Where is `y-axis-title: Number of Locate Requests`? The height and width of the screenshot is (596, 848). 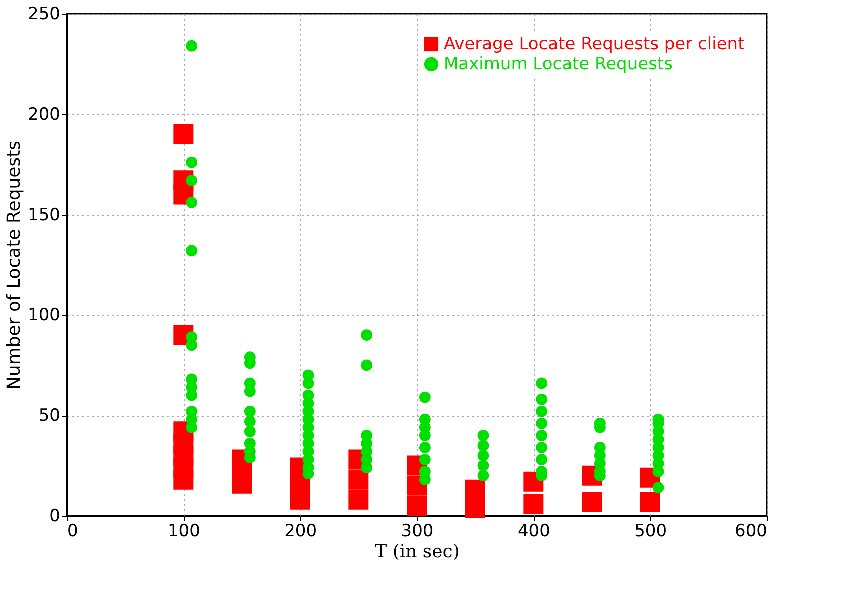 y-axis-title: Number of Locate Requests is located at coordinates (15, 265).